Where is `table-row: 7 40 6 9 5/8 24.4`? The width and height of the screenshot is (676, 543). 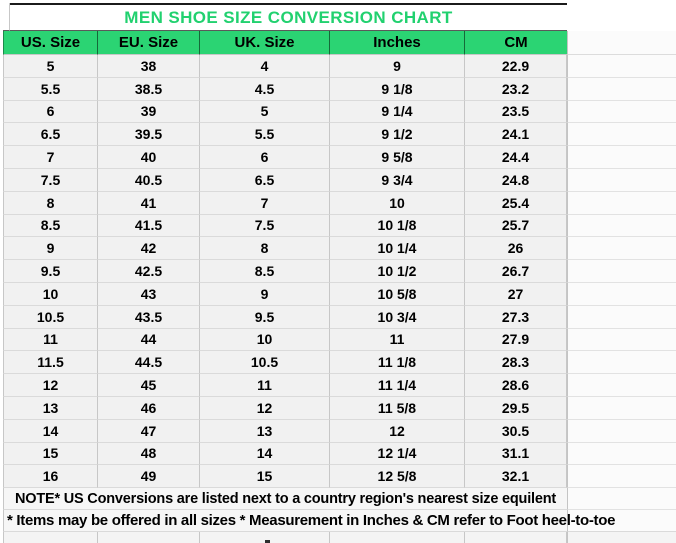
table-row: 7 40 6 9 5/8 24.4 is located at coordinates (338, 157).